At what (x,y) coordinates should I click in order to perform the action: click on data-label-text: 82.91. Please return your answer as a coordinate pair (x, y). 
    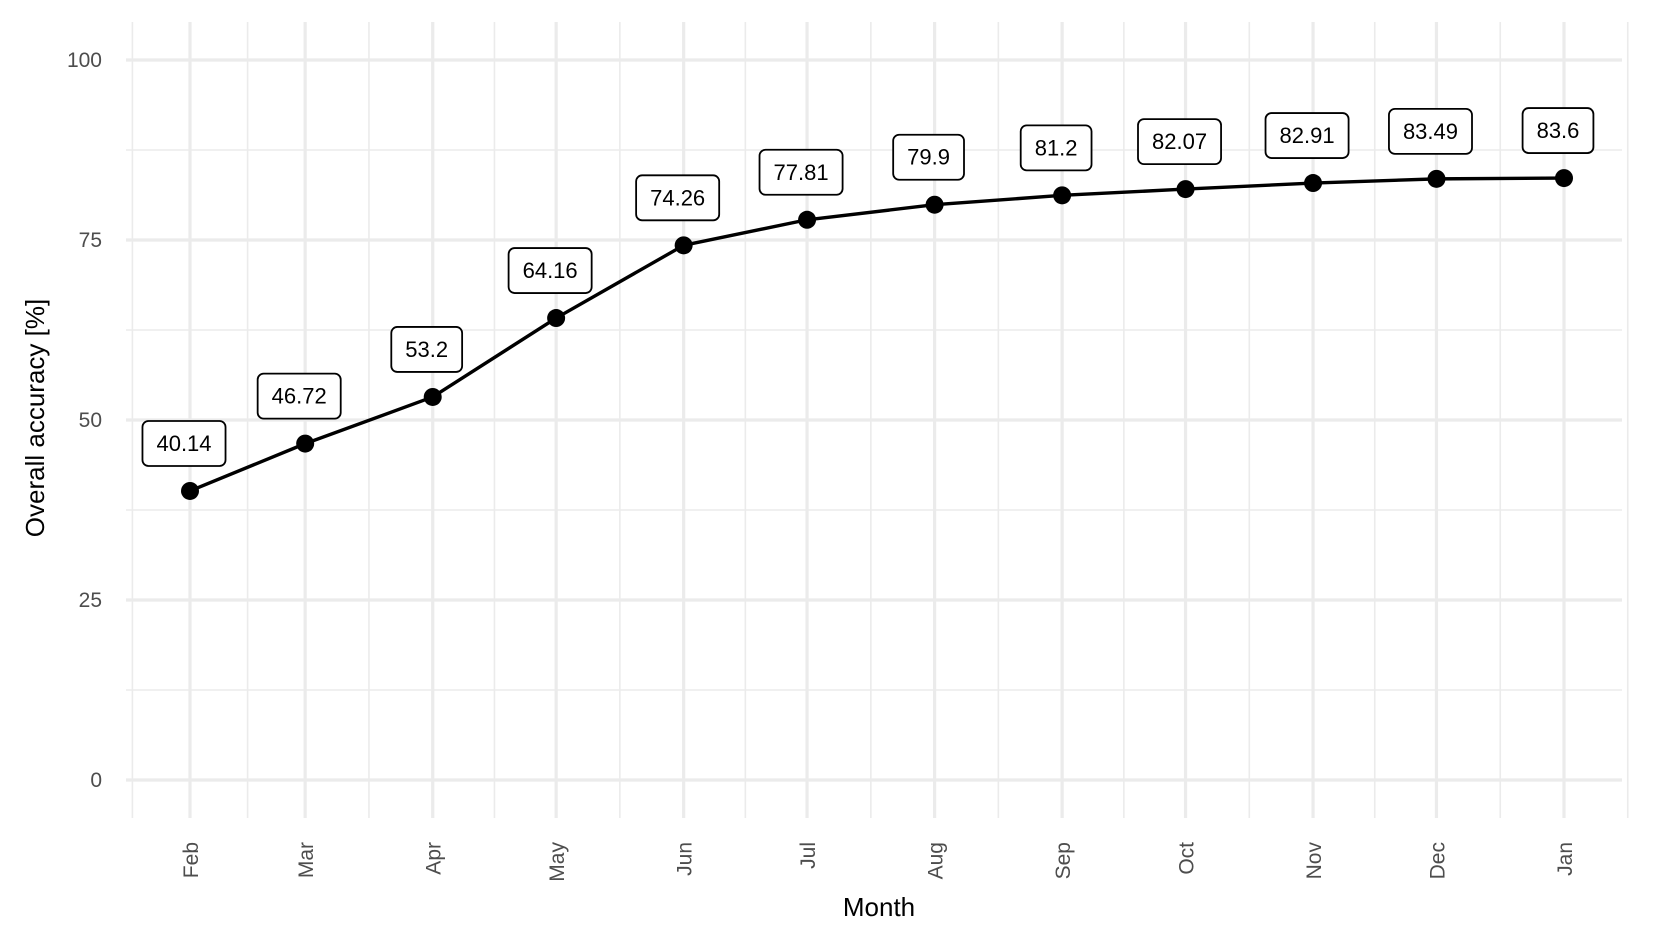
    Looking at the image, I should click on (1307, 135).